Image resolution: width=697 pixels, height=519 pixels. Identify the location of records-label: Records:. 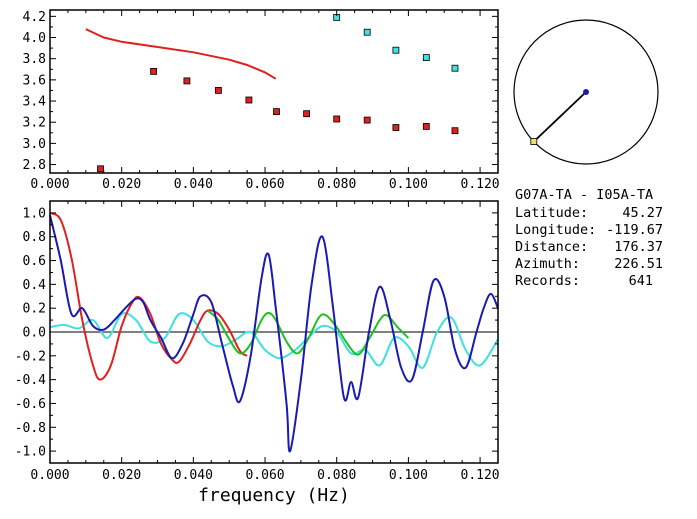
(547, 281).